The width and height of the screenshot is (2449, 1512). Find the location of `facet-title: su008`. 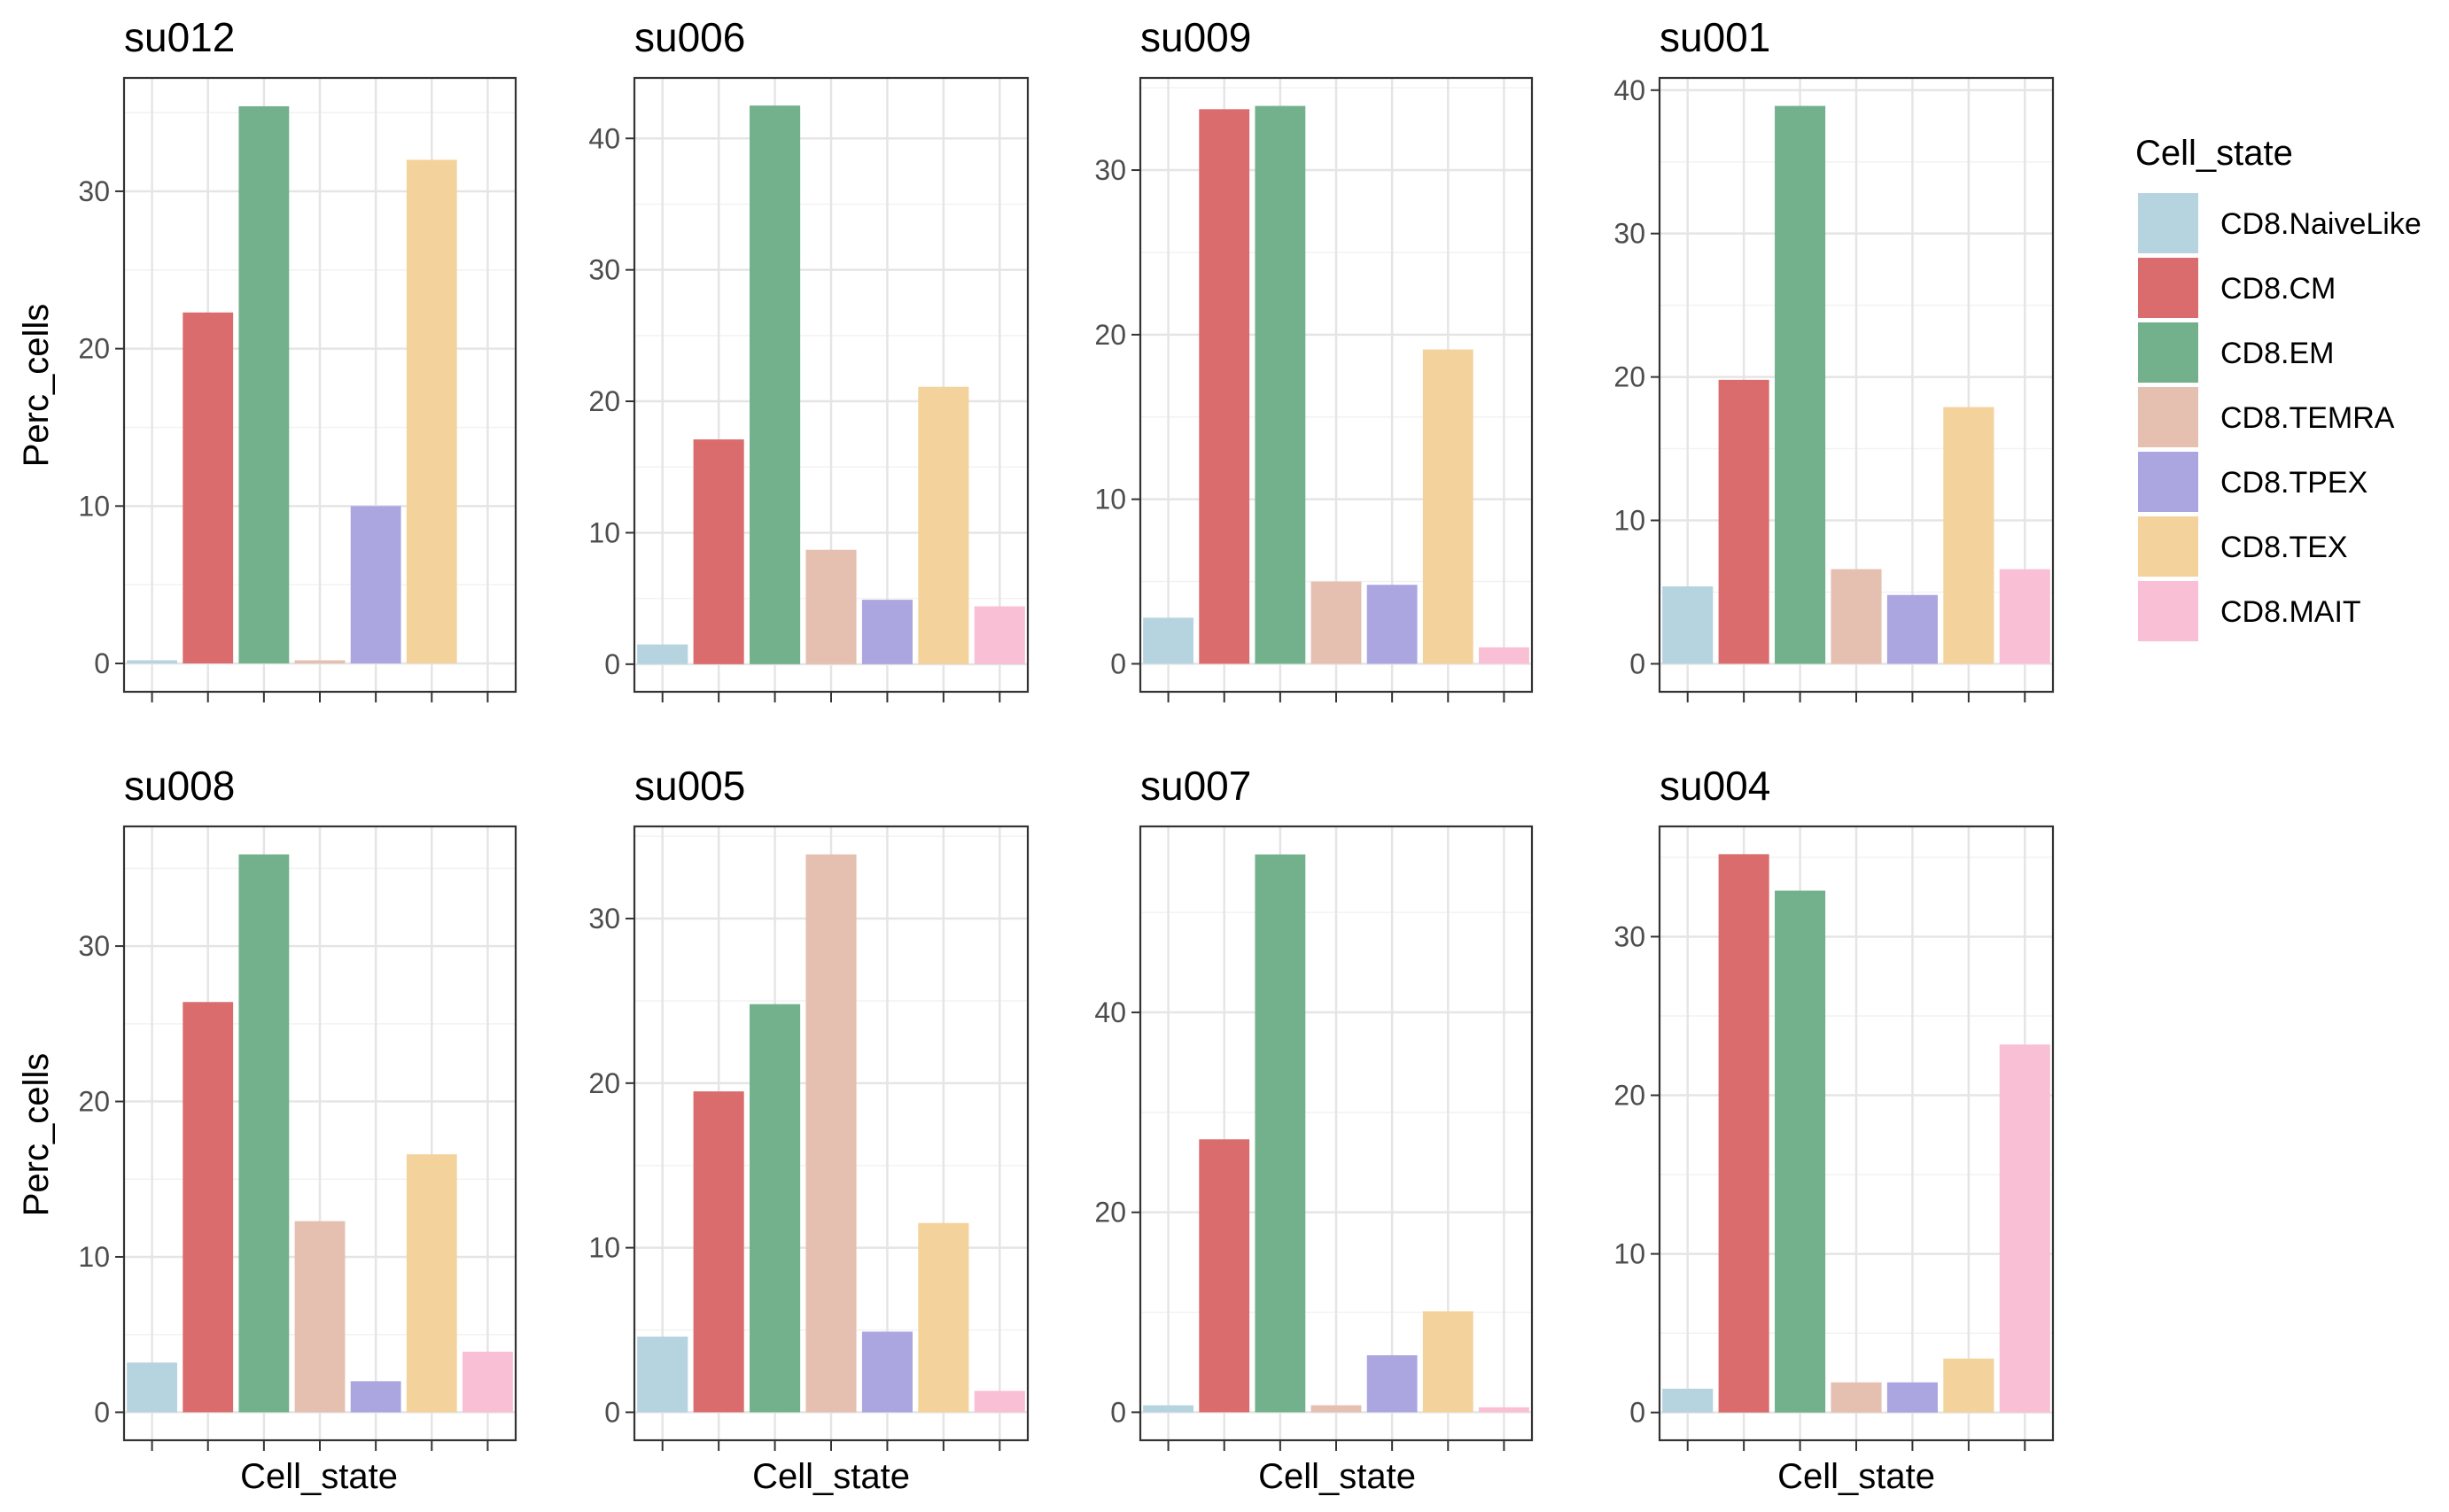

facet-title: su008 is located at coordinates (179, 786).